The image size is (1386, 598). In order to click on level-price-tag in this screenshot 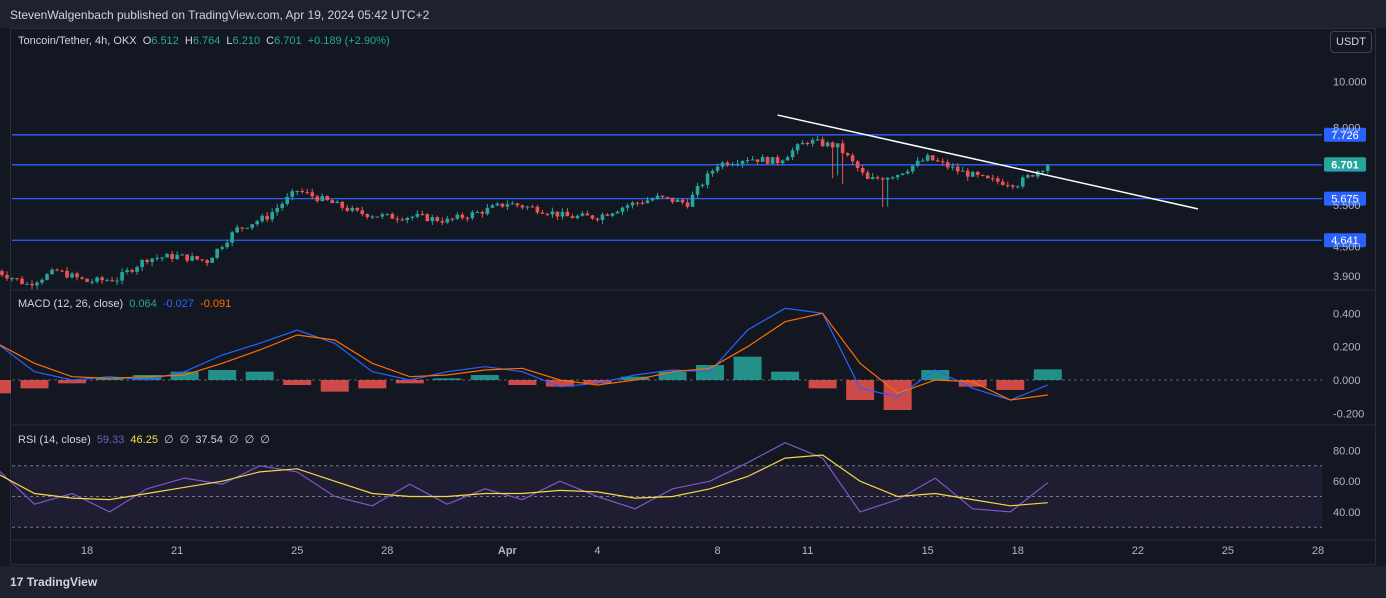, I will do `click(1345, 198)`.